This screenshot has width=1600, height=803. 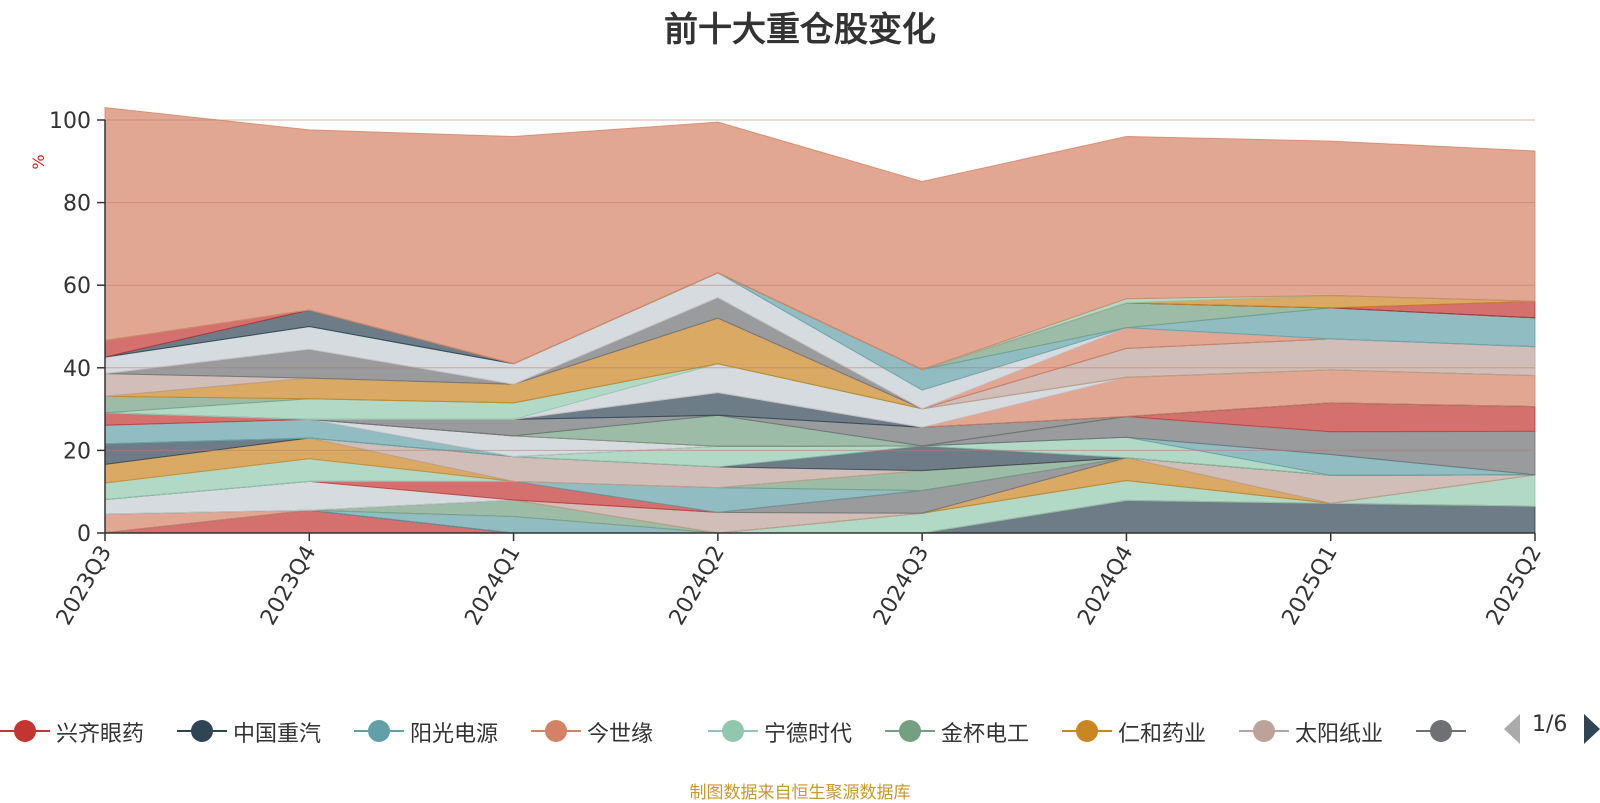 What do you see at coordinates (1162, 734) in the screenshot?
I see `legend-label: 仁和药业` at bounding box center [1162, 734].